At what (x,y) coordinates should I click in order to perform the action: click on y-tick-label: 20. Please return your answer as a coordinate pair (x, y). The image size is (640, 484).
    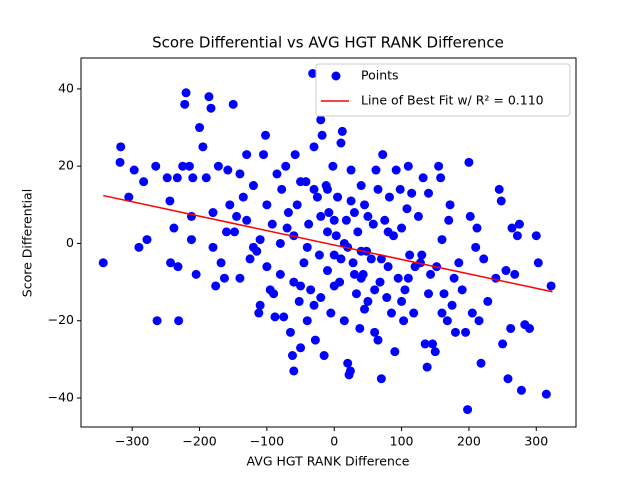
    Looking at the image, I should click on (66, 165).